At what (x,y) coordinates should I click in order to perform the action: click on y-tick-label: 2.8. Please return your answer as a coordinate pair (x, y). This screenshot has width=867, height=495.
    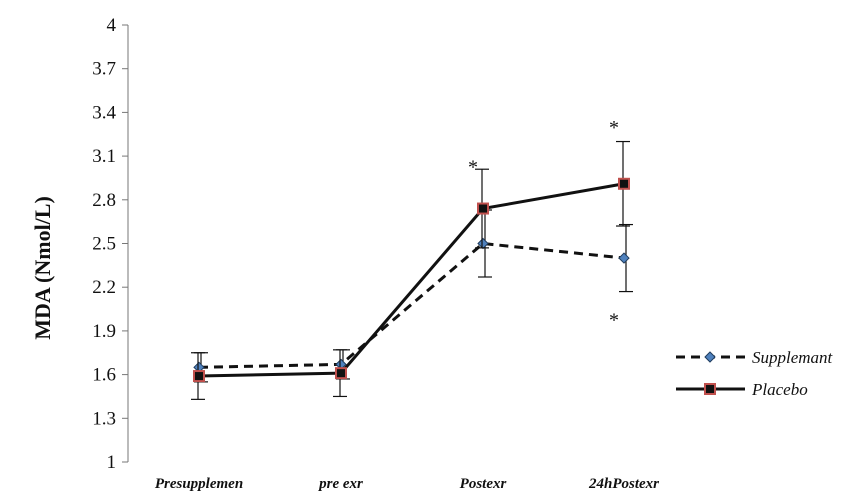
    Looking at the image, I should click on (104, 200).